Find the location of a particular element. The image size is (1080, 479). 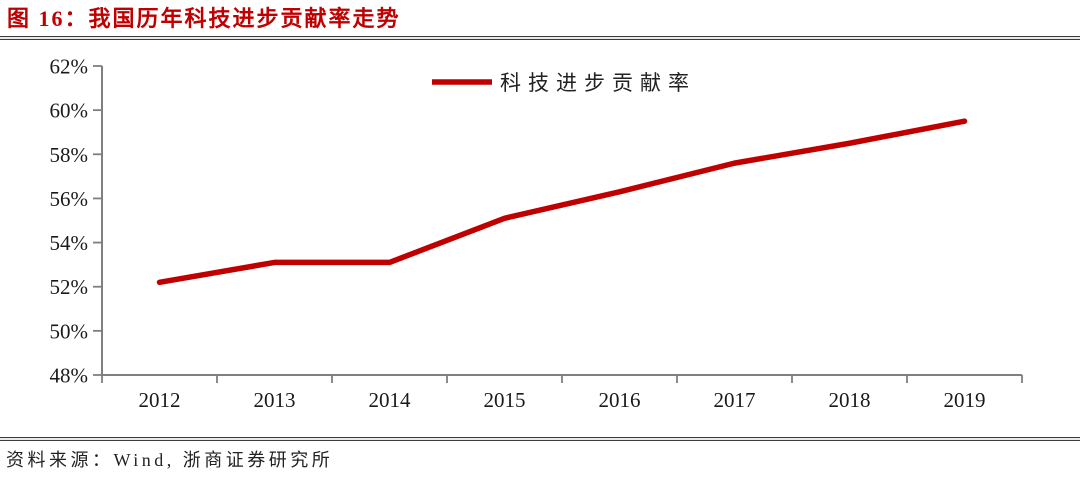

source-note: 资料来源：Wind, 浙商证券研究所 is located at coordinates (170, 460).